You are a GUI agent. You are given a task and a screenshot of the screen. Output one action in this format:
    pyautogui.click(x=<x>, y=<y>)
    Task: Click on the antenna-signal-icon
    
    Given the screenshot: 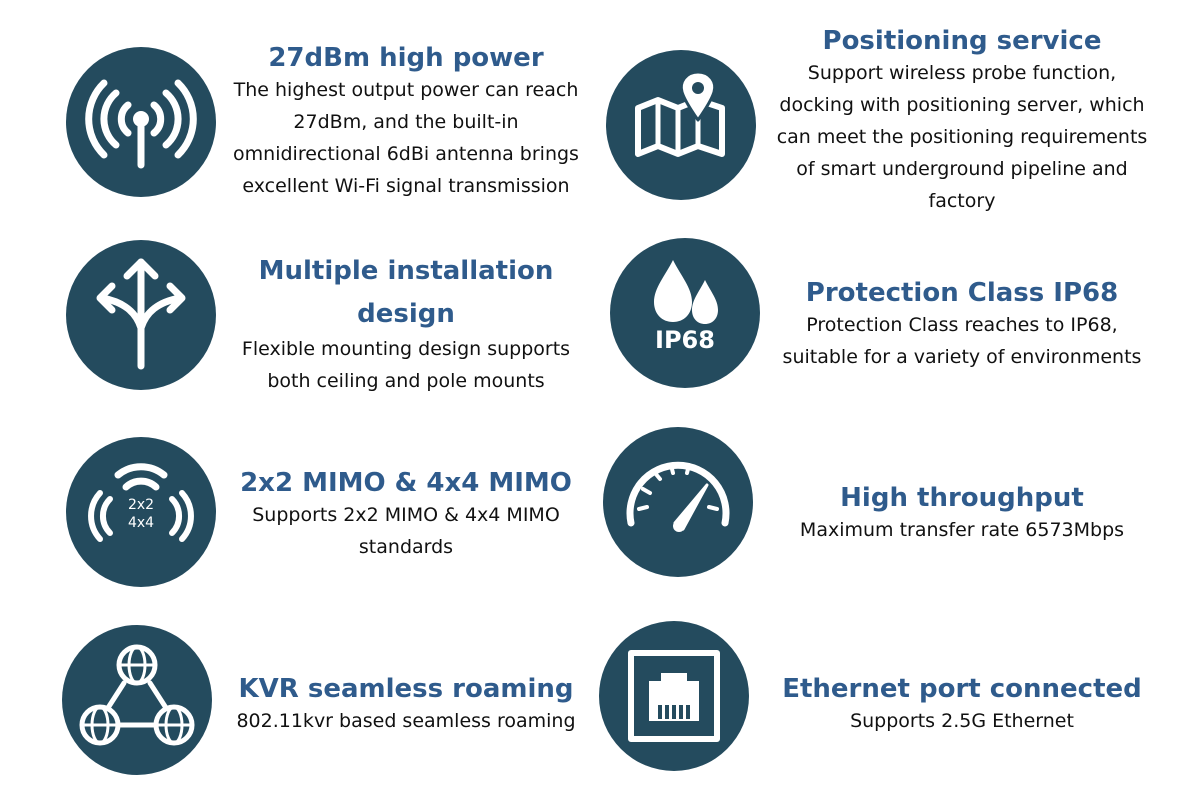 What is the action you would take?
    pyautogui.click(x=141, y=122)
    